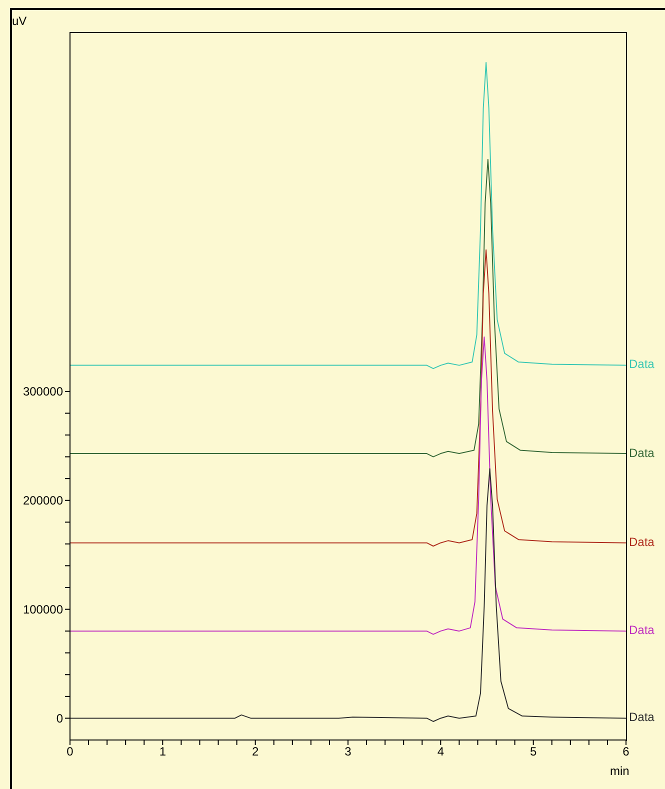 Image resolution: width=665 pixels, height=789 pixels. What do you see at coordinates (533, 751) in the screenshot?
I see `x-tick-label: 5` at bounding box center [533, 751].